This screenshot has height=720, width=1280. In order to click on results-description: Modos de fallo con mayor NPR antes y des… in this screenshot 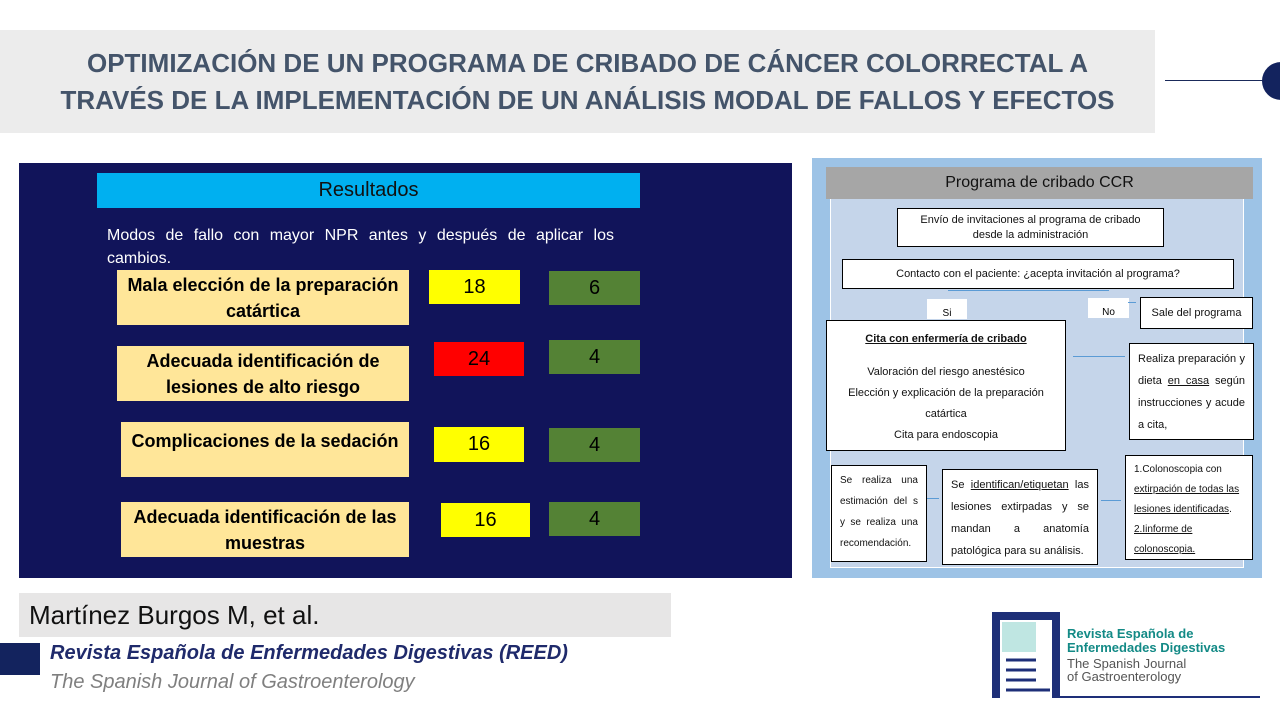, I will do `click(360, 247)`.